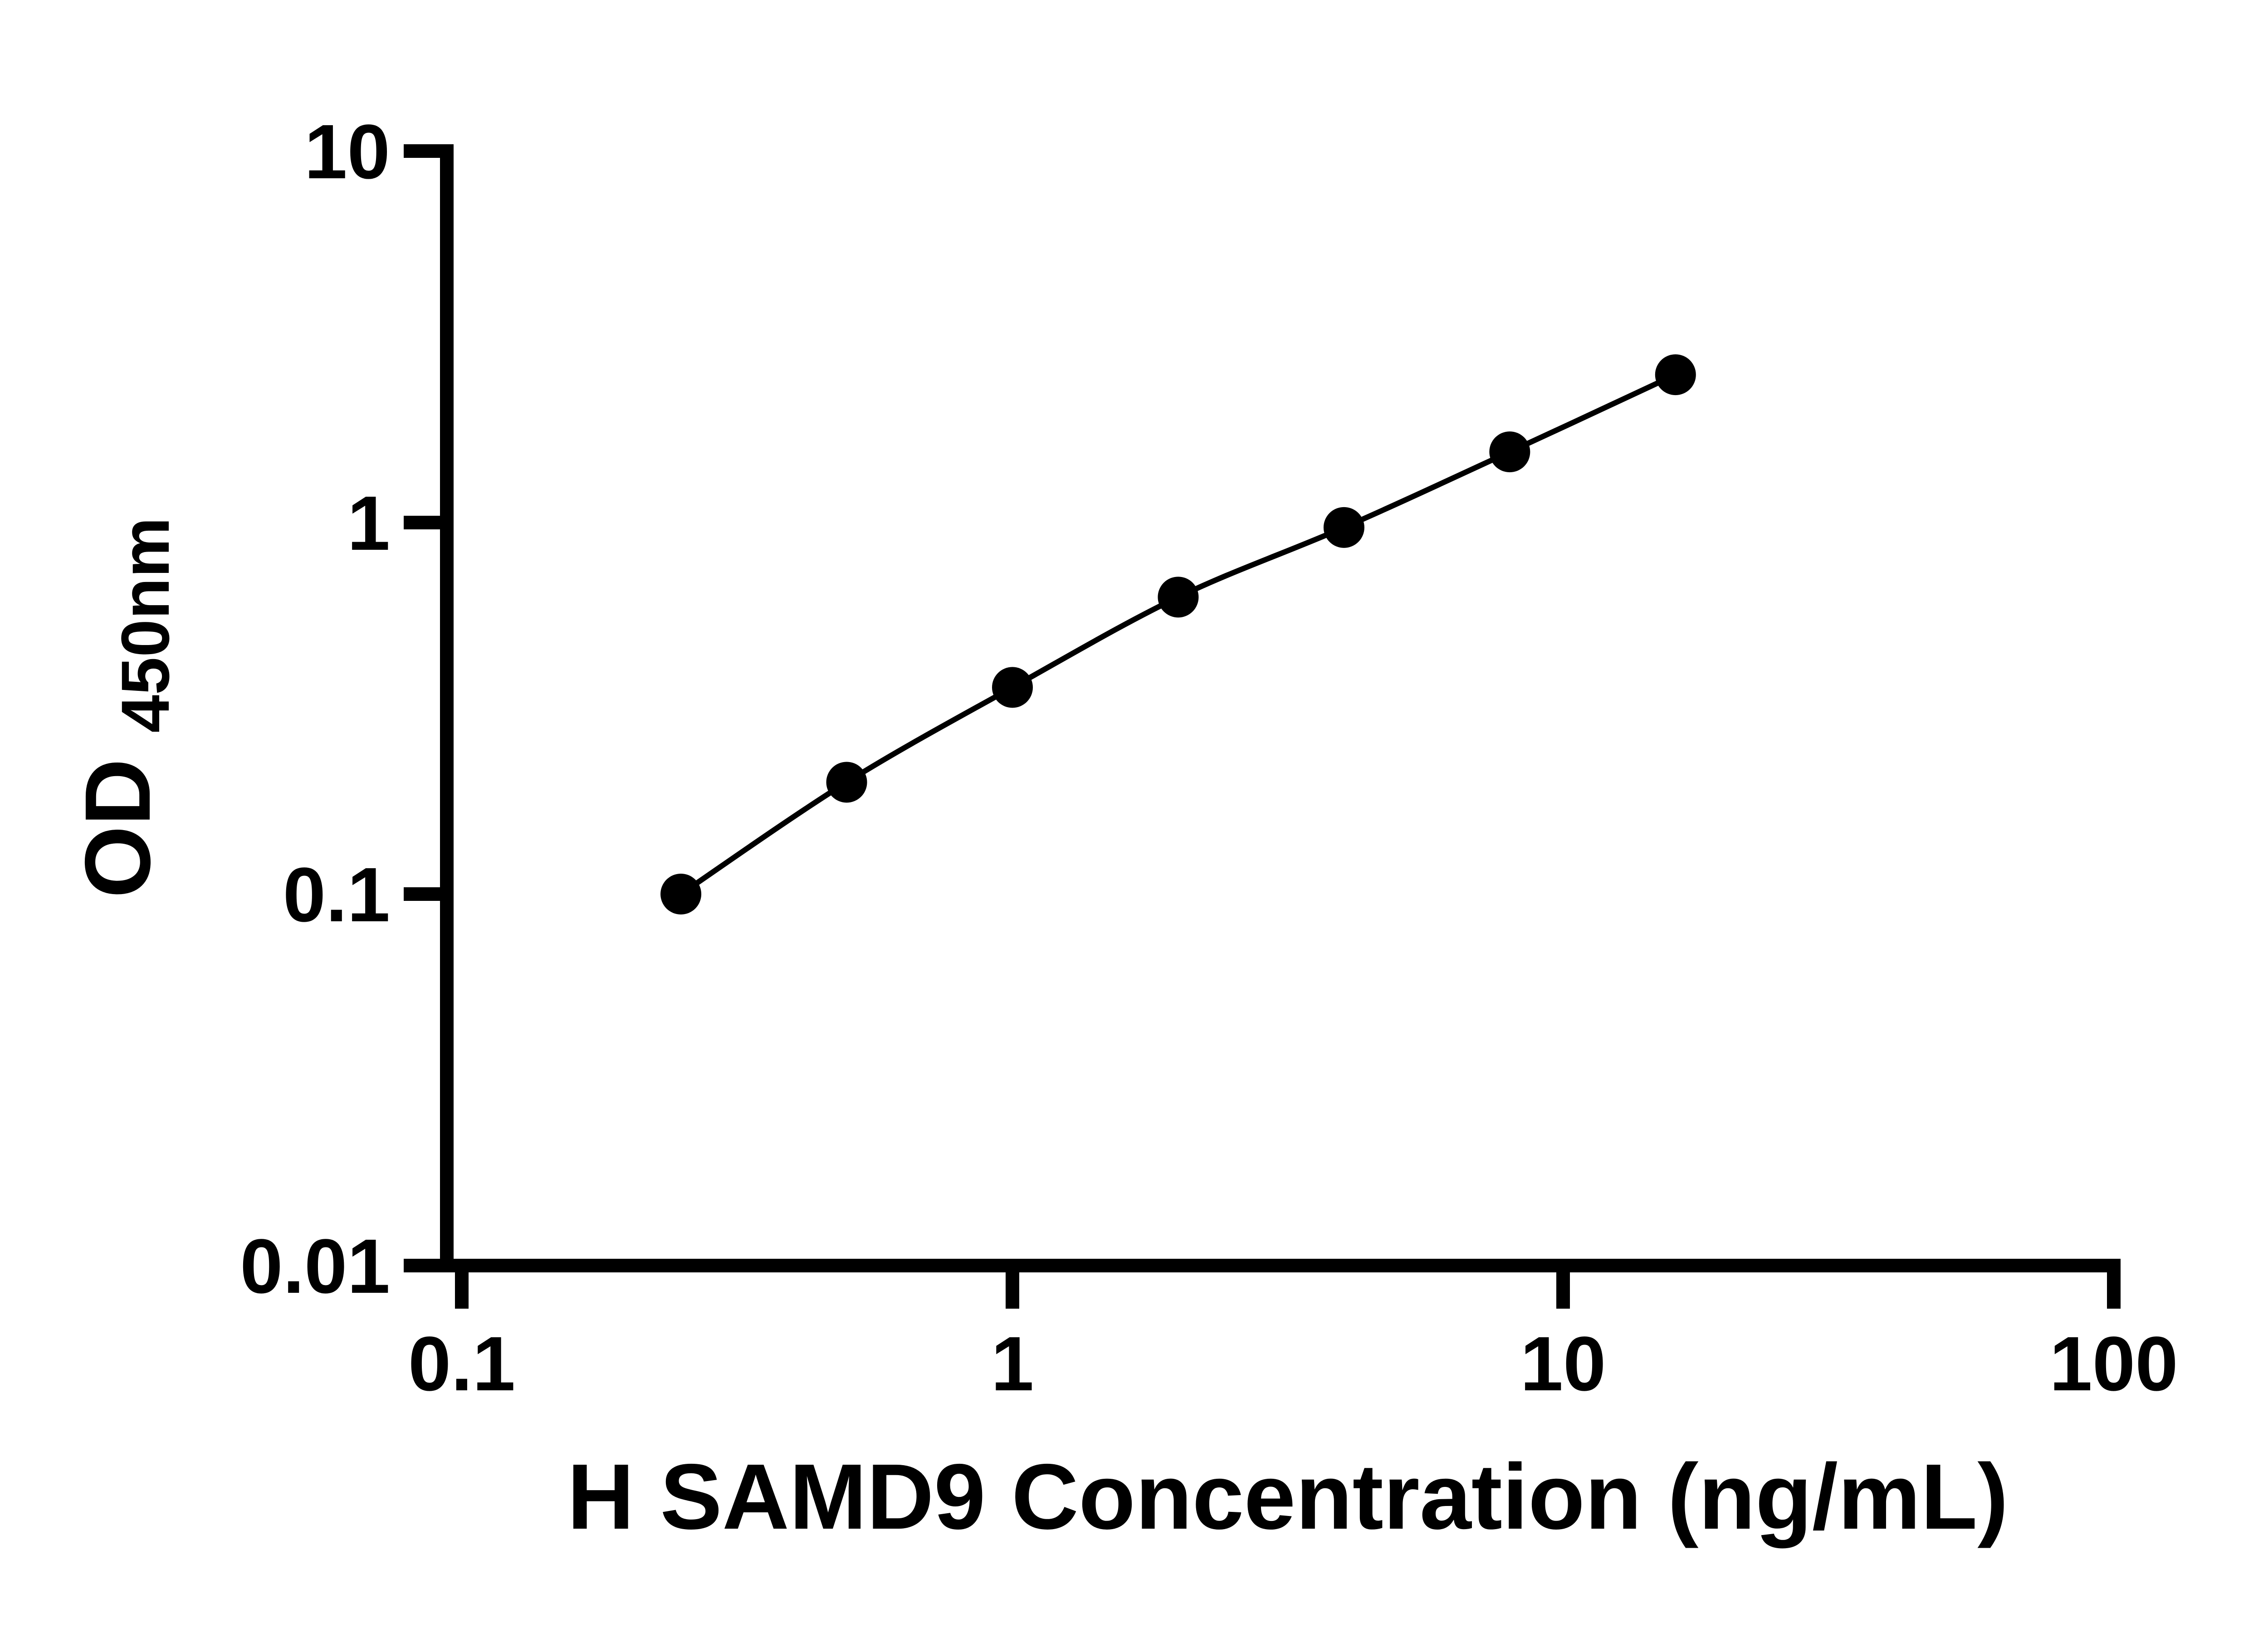 This screenshot has width=2268, height=1633. Describe the element at coordinates (1013, 1364) in the screenshot. I see `x-tick-label: 1` at that location.